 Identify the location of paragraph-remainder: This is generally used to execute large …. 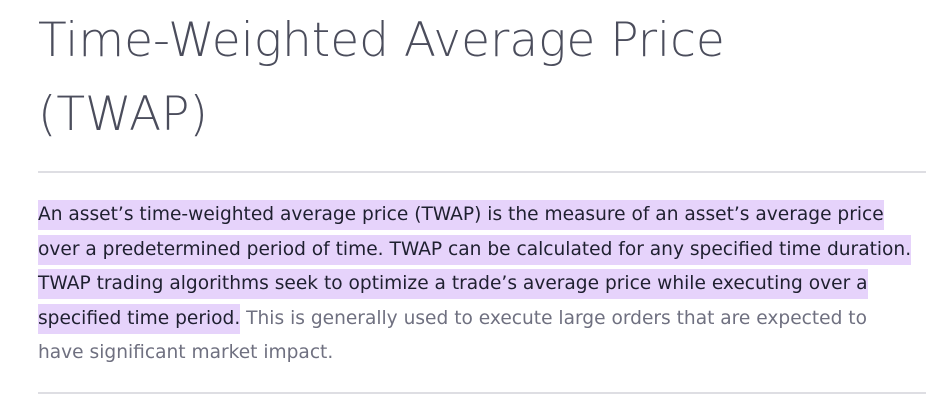
(452, 335).